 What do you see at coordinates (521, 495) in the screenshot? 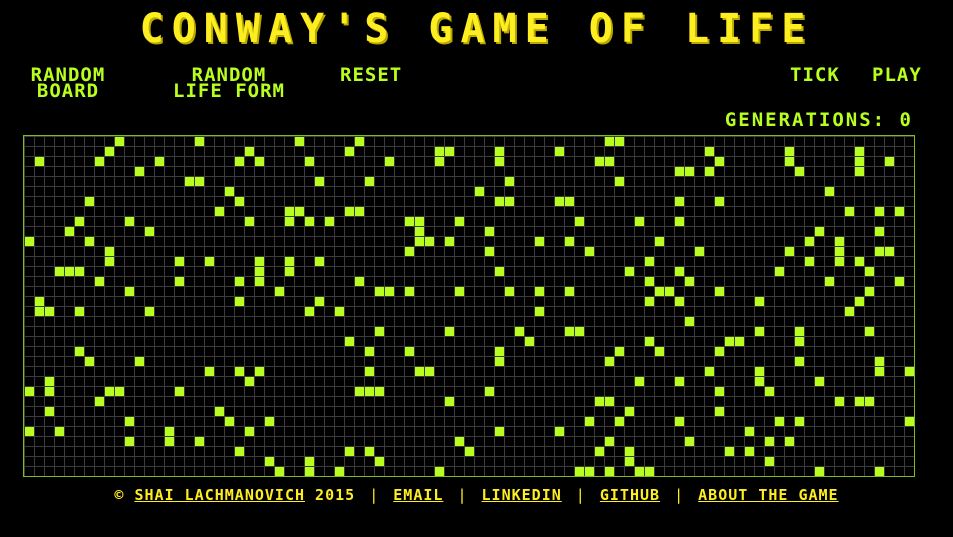
I see `linkedin-link: LINKEDIN` at bounding box center [521, 495].